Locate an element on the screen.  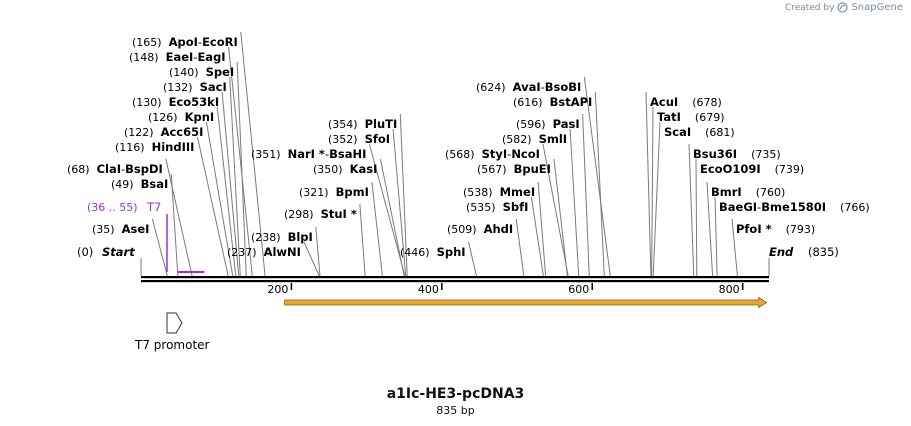
site-label-kpni: (126) KpnI is located at coordinates (181, 117).